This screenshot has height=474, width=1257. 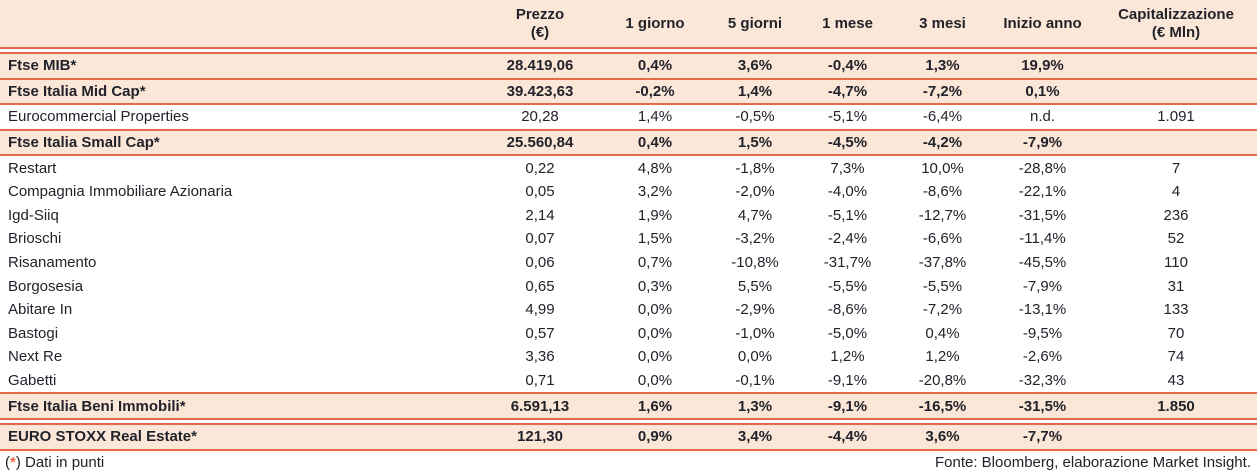 What do you see at coordinates (655, 23) in the screenshot?
I see `header-label-line1: 1 giorno` at bounding box center [655, 23].